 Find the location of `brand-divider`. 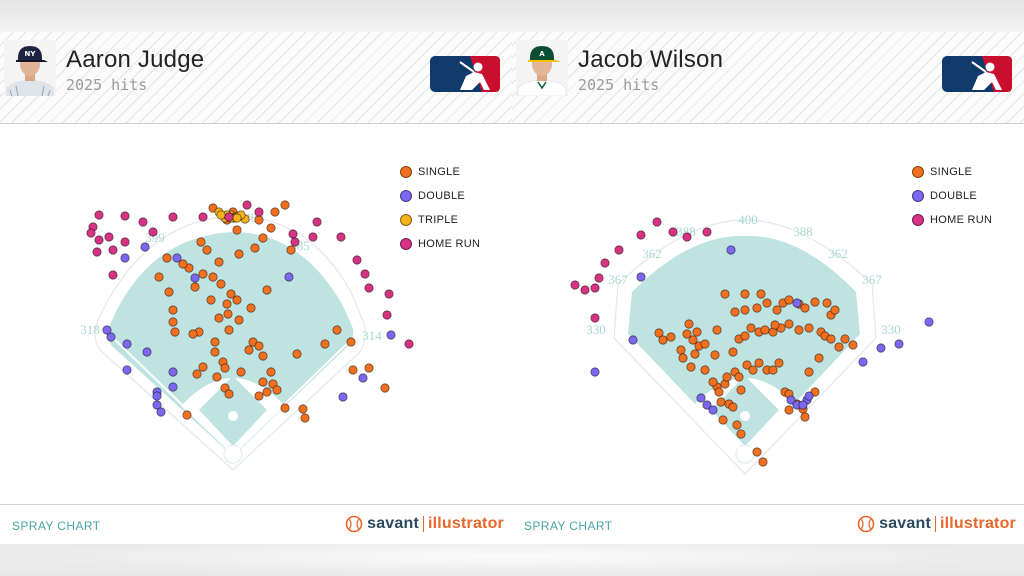

brand-divider is located at coordinates (935, 524).